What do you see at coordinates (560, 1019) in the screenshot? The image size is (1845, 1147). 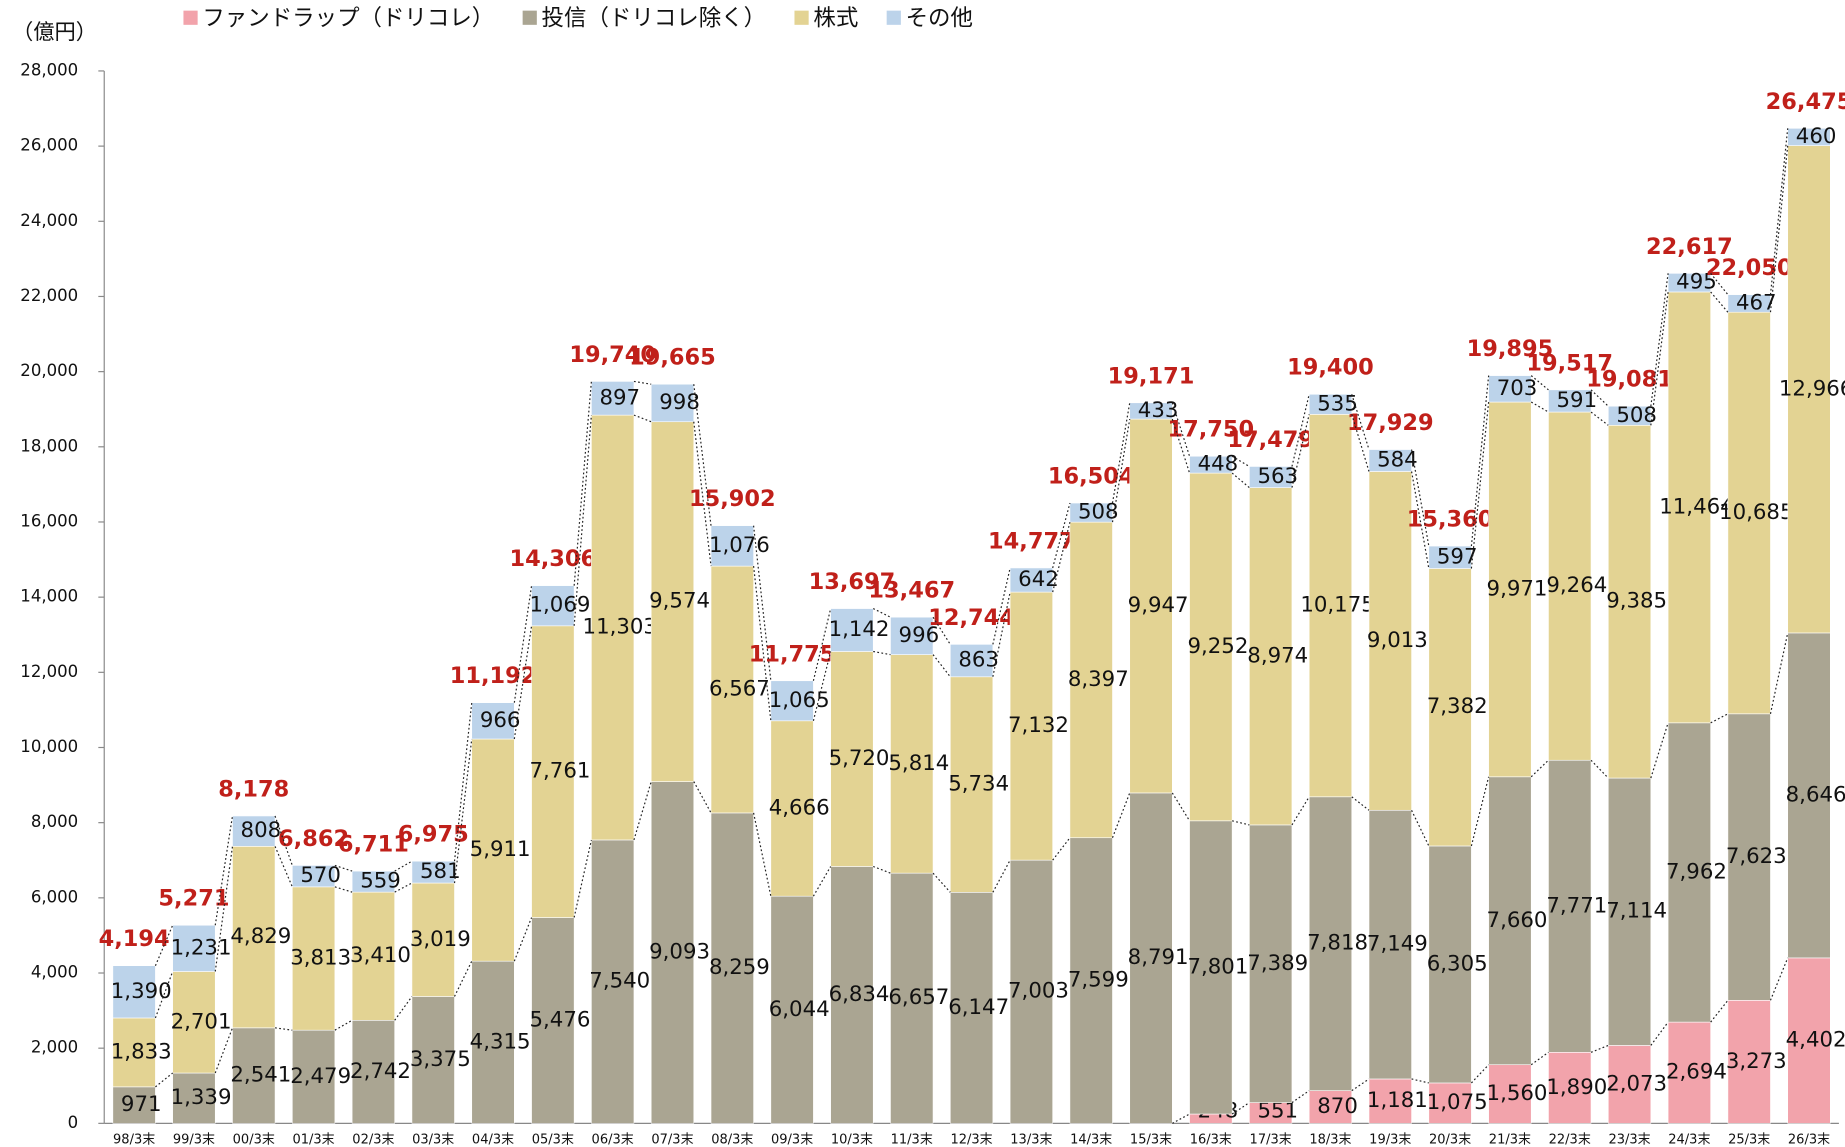 I see `data-label: 5,476` at bounding box center [560, 1019].